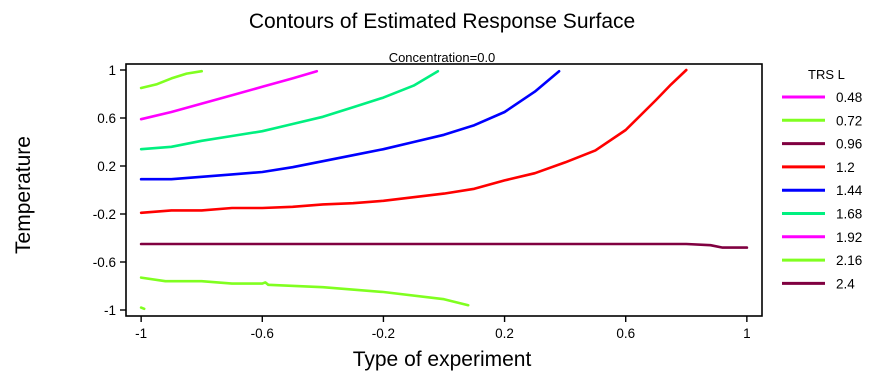 The width and height of the screenshot is (878, 378). Describe the element at coordinates (849, 120) in the screenshot. I see `legend-label: 0.72` at that location.